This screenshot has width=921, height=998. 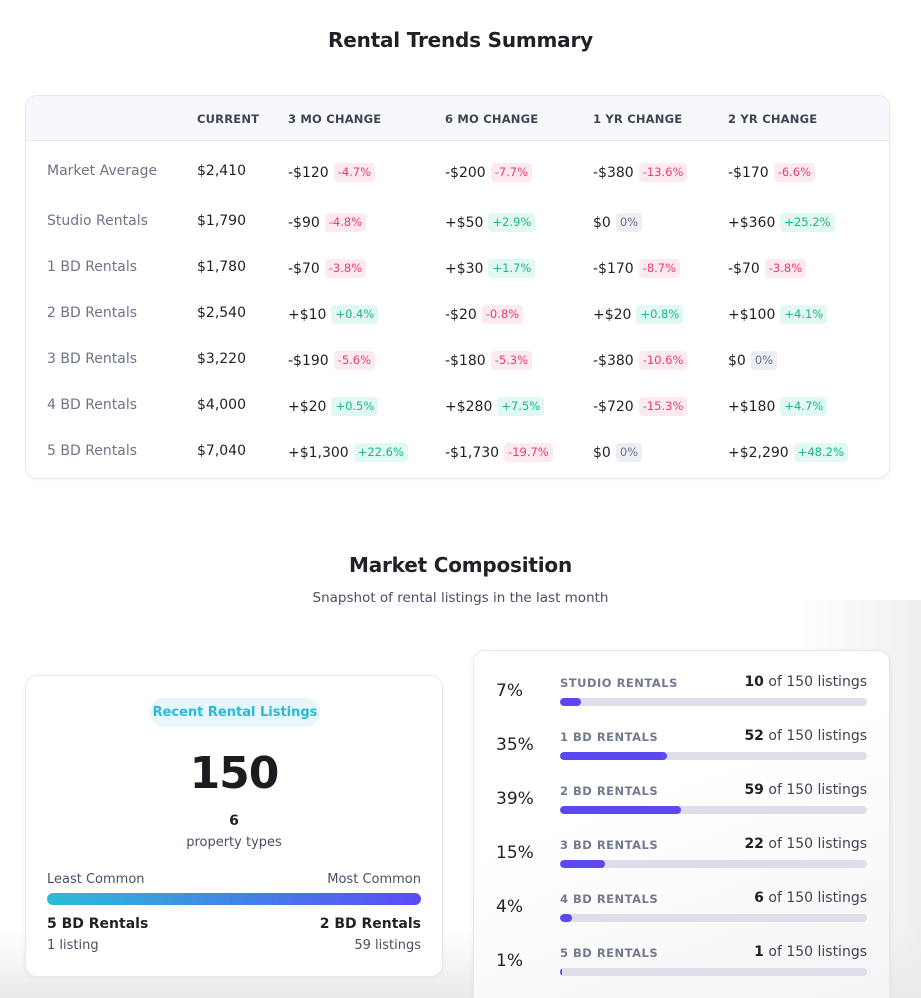 I want to click on change-percent-badge: -4.8%, so click(x=345, y=222).